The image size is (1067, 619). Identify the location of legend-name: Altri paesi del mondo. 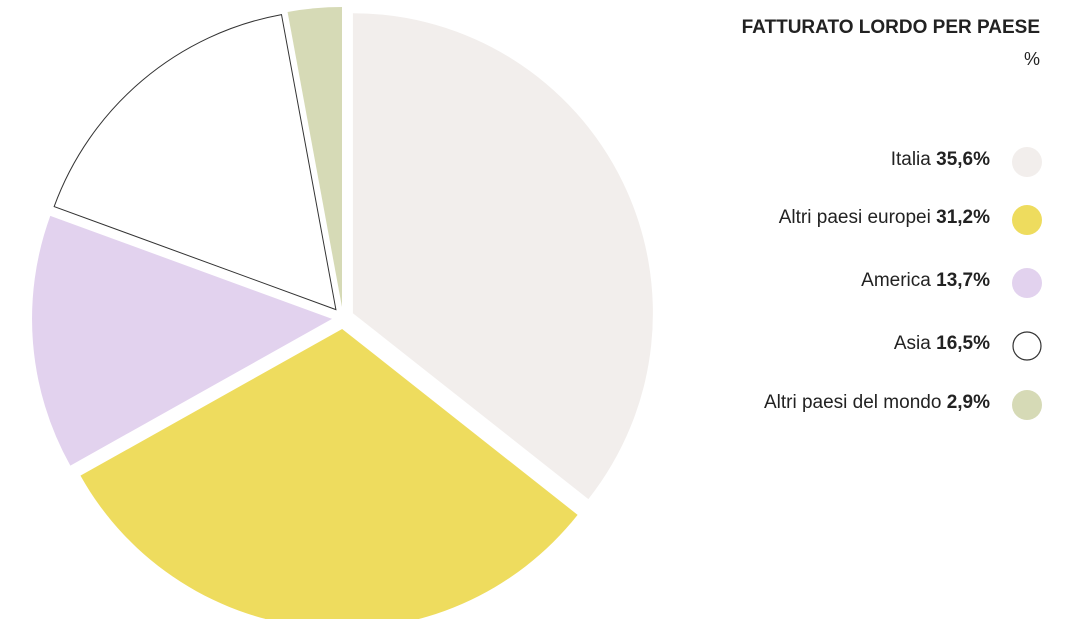
(852, 402).